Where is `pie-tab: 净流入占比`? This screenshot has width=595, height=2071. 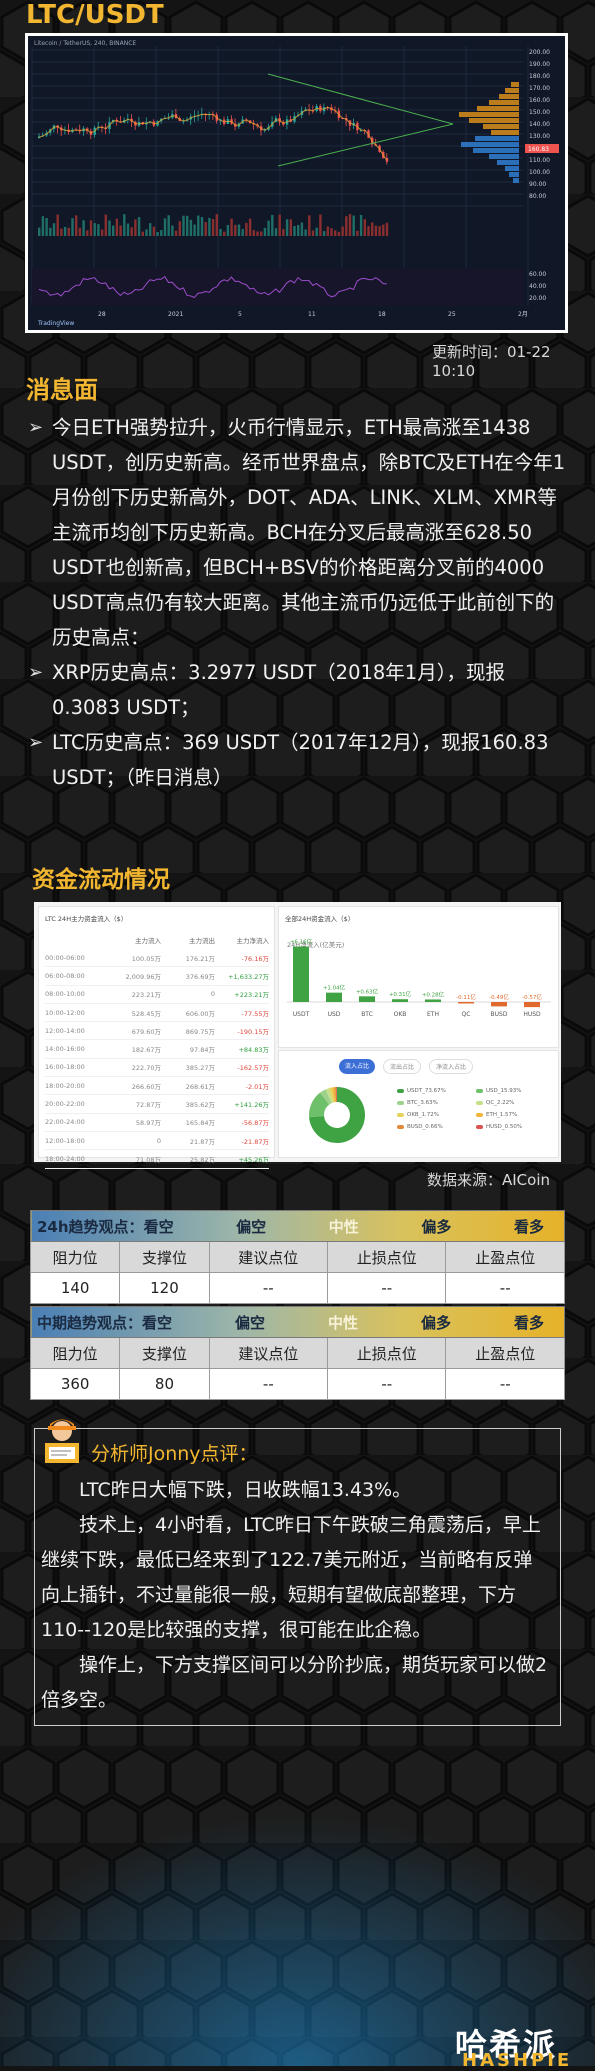 pie-tab: 净流入占比 is located at coordinates (451, 1066).